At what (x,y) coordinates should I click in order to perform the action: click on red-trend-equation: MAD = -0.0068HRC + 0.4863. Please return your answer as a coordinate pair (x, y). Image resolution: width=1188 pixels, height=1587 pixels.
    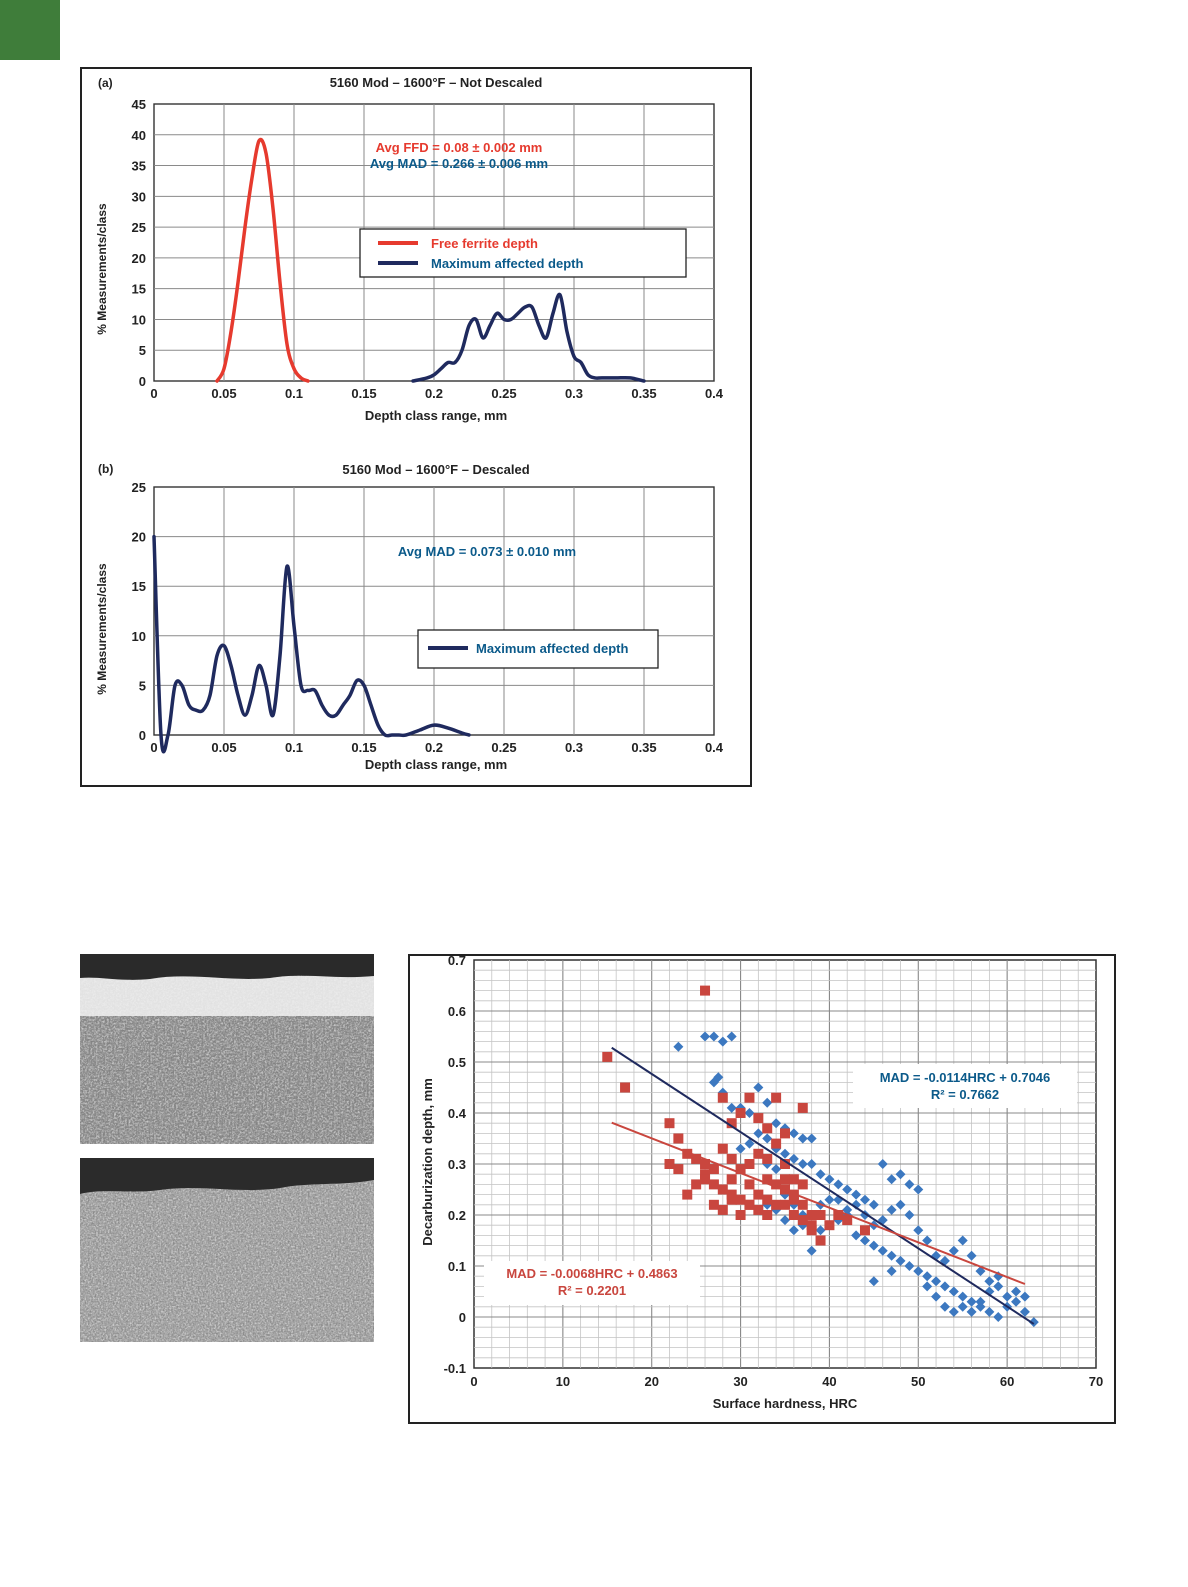
    Looking at the image, I should click on (591, 1273).